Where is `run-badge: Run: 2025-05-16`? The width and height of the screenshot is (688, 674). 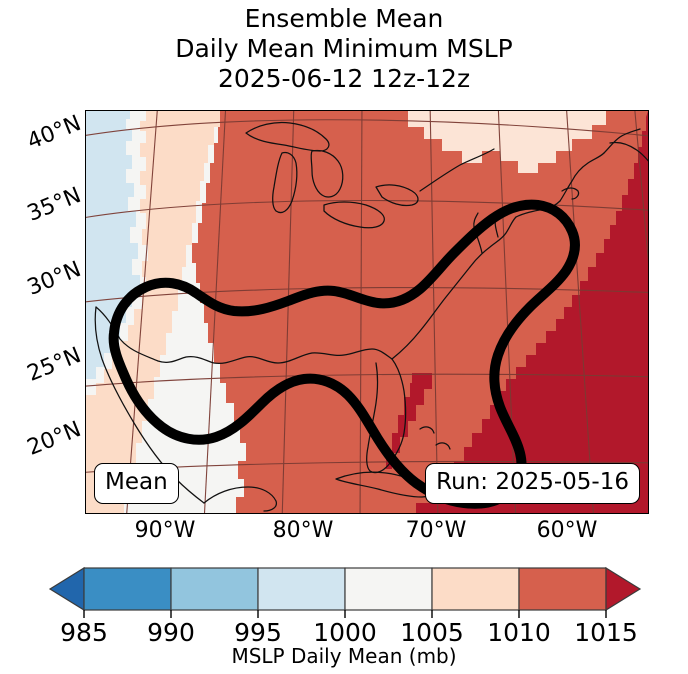
run-badge: Run: 2025-05-16 is located at coordinates (532, 483).